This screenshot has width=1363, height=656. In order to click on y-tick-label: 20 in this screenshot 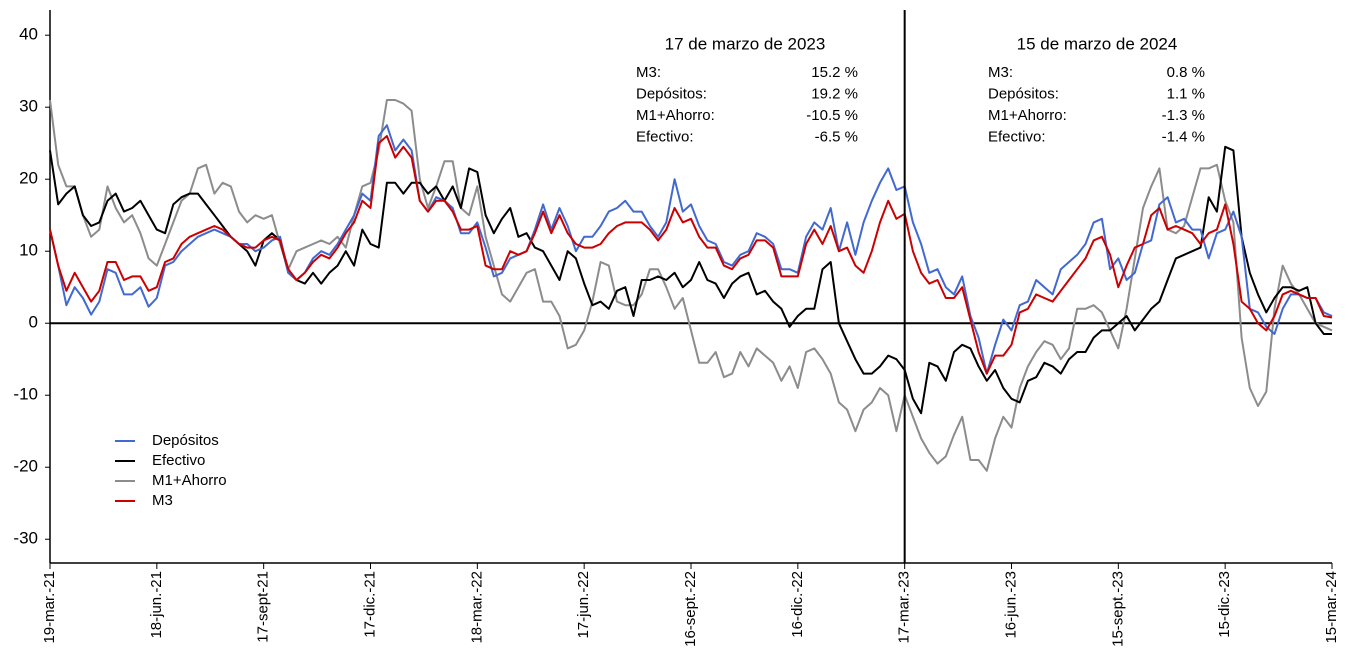, I will do `click(28, 178)`.